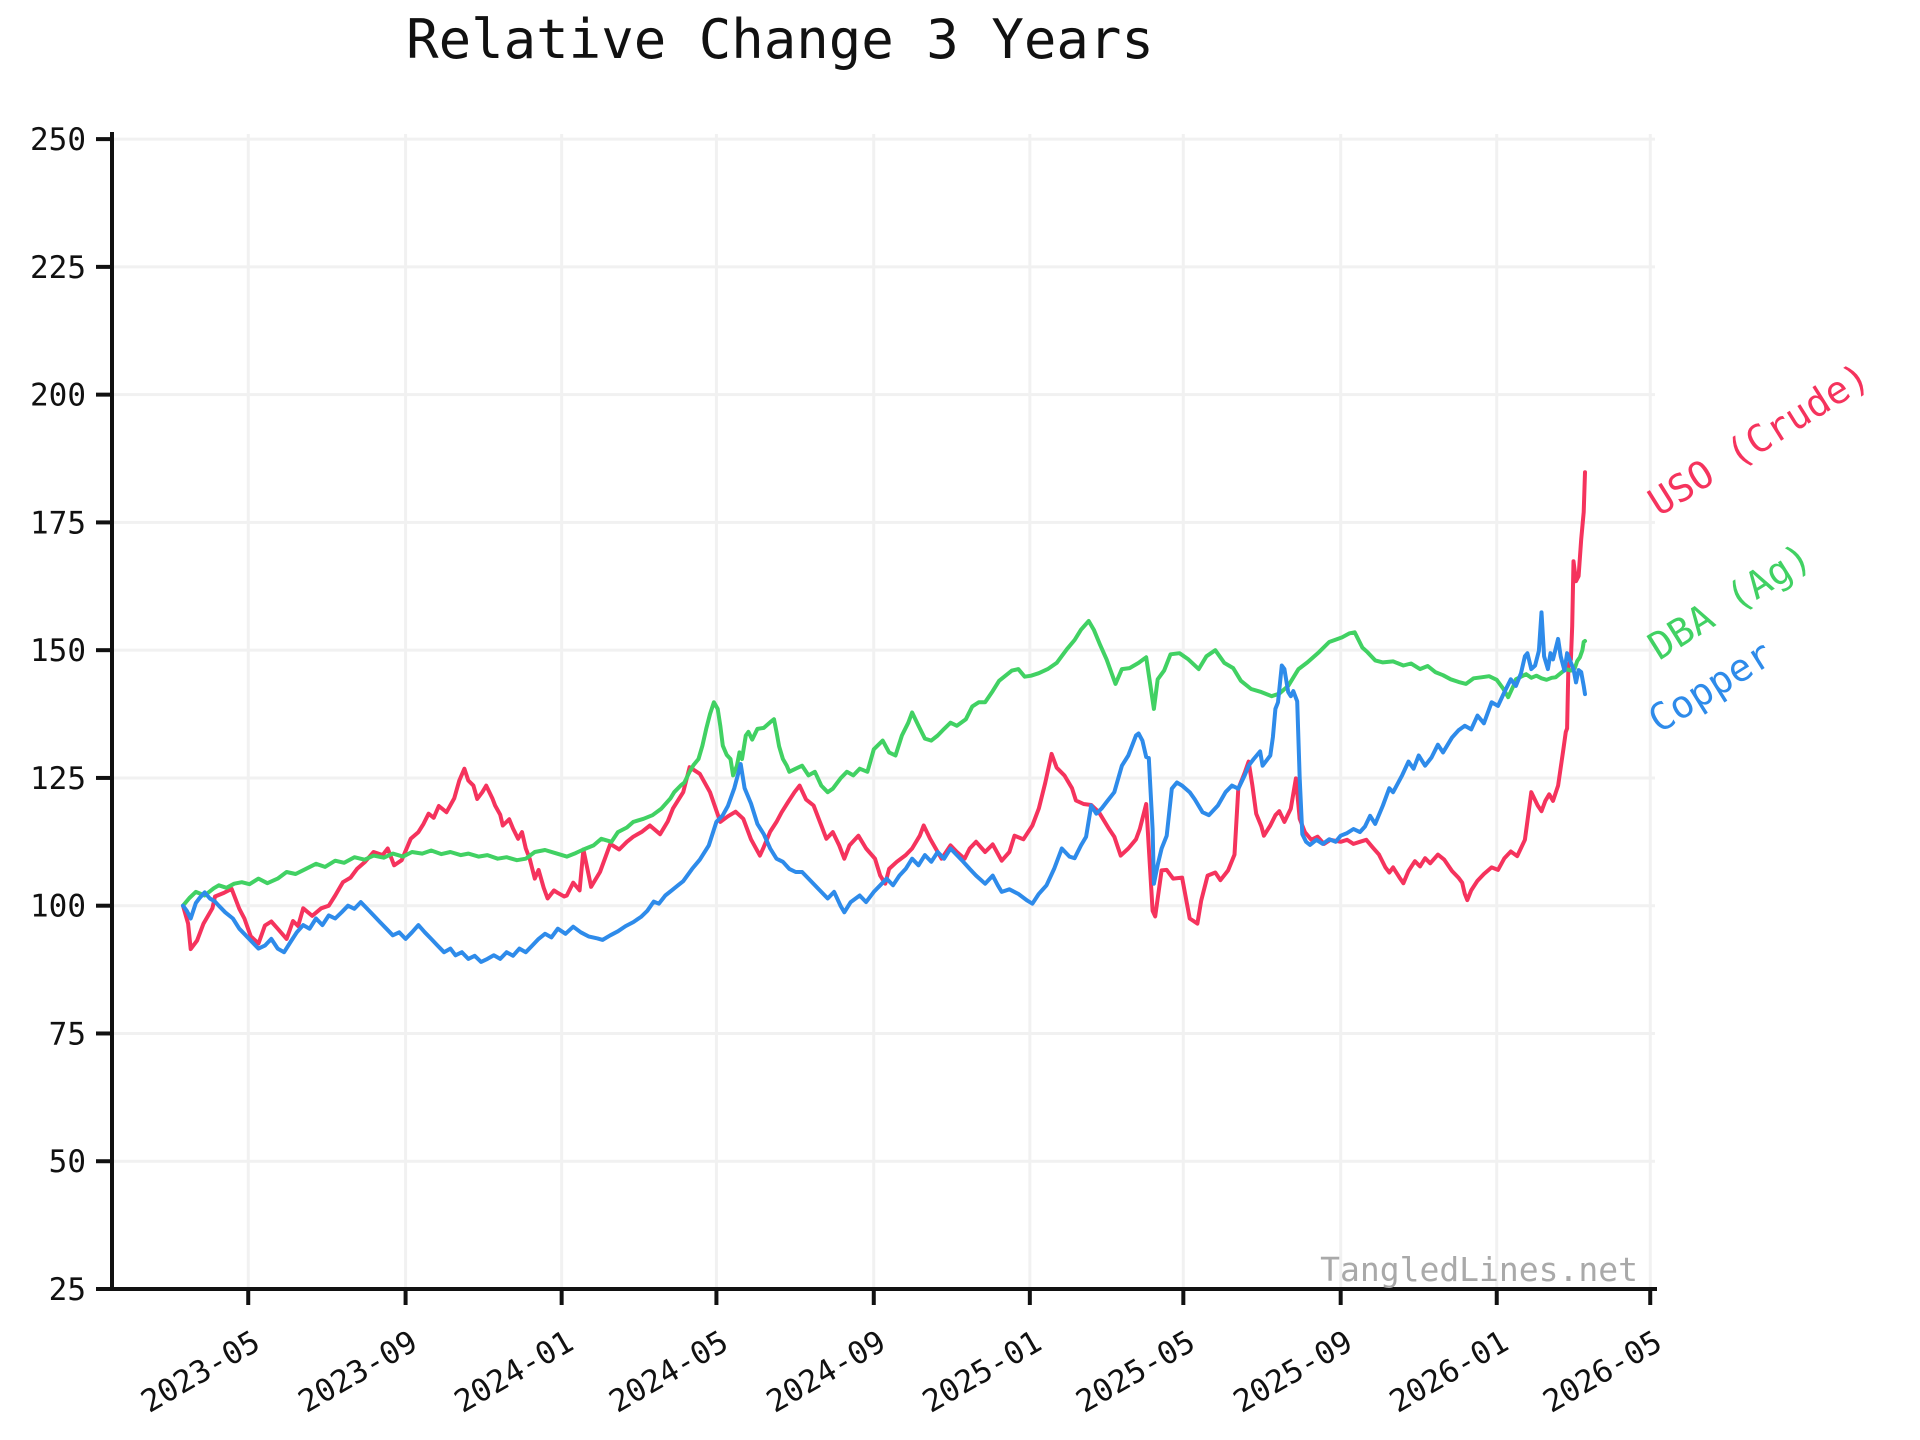  What do you see at coordinates (58, 140) in the screenshot?
I see `y-tick-label: 250` at bounding box center [58, 140].